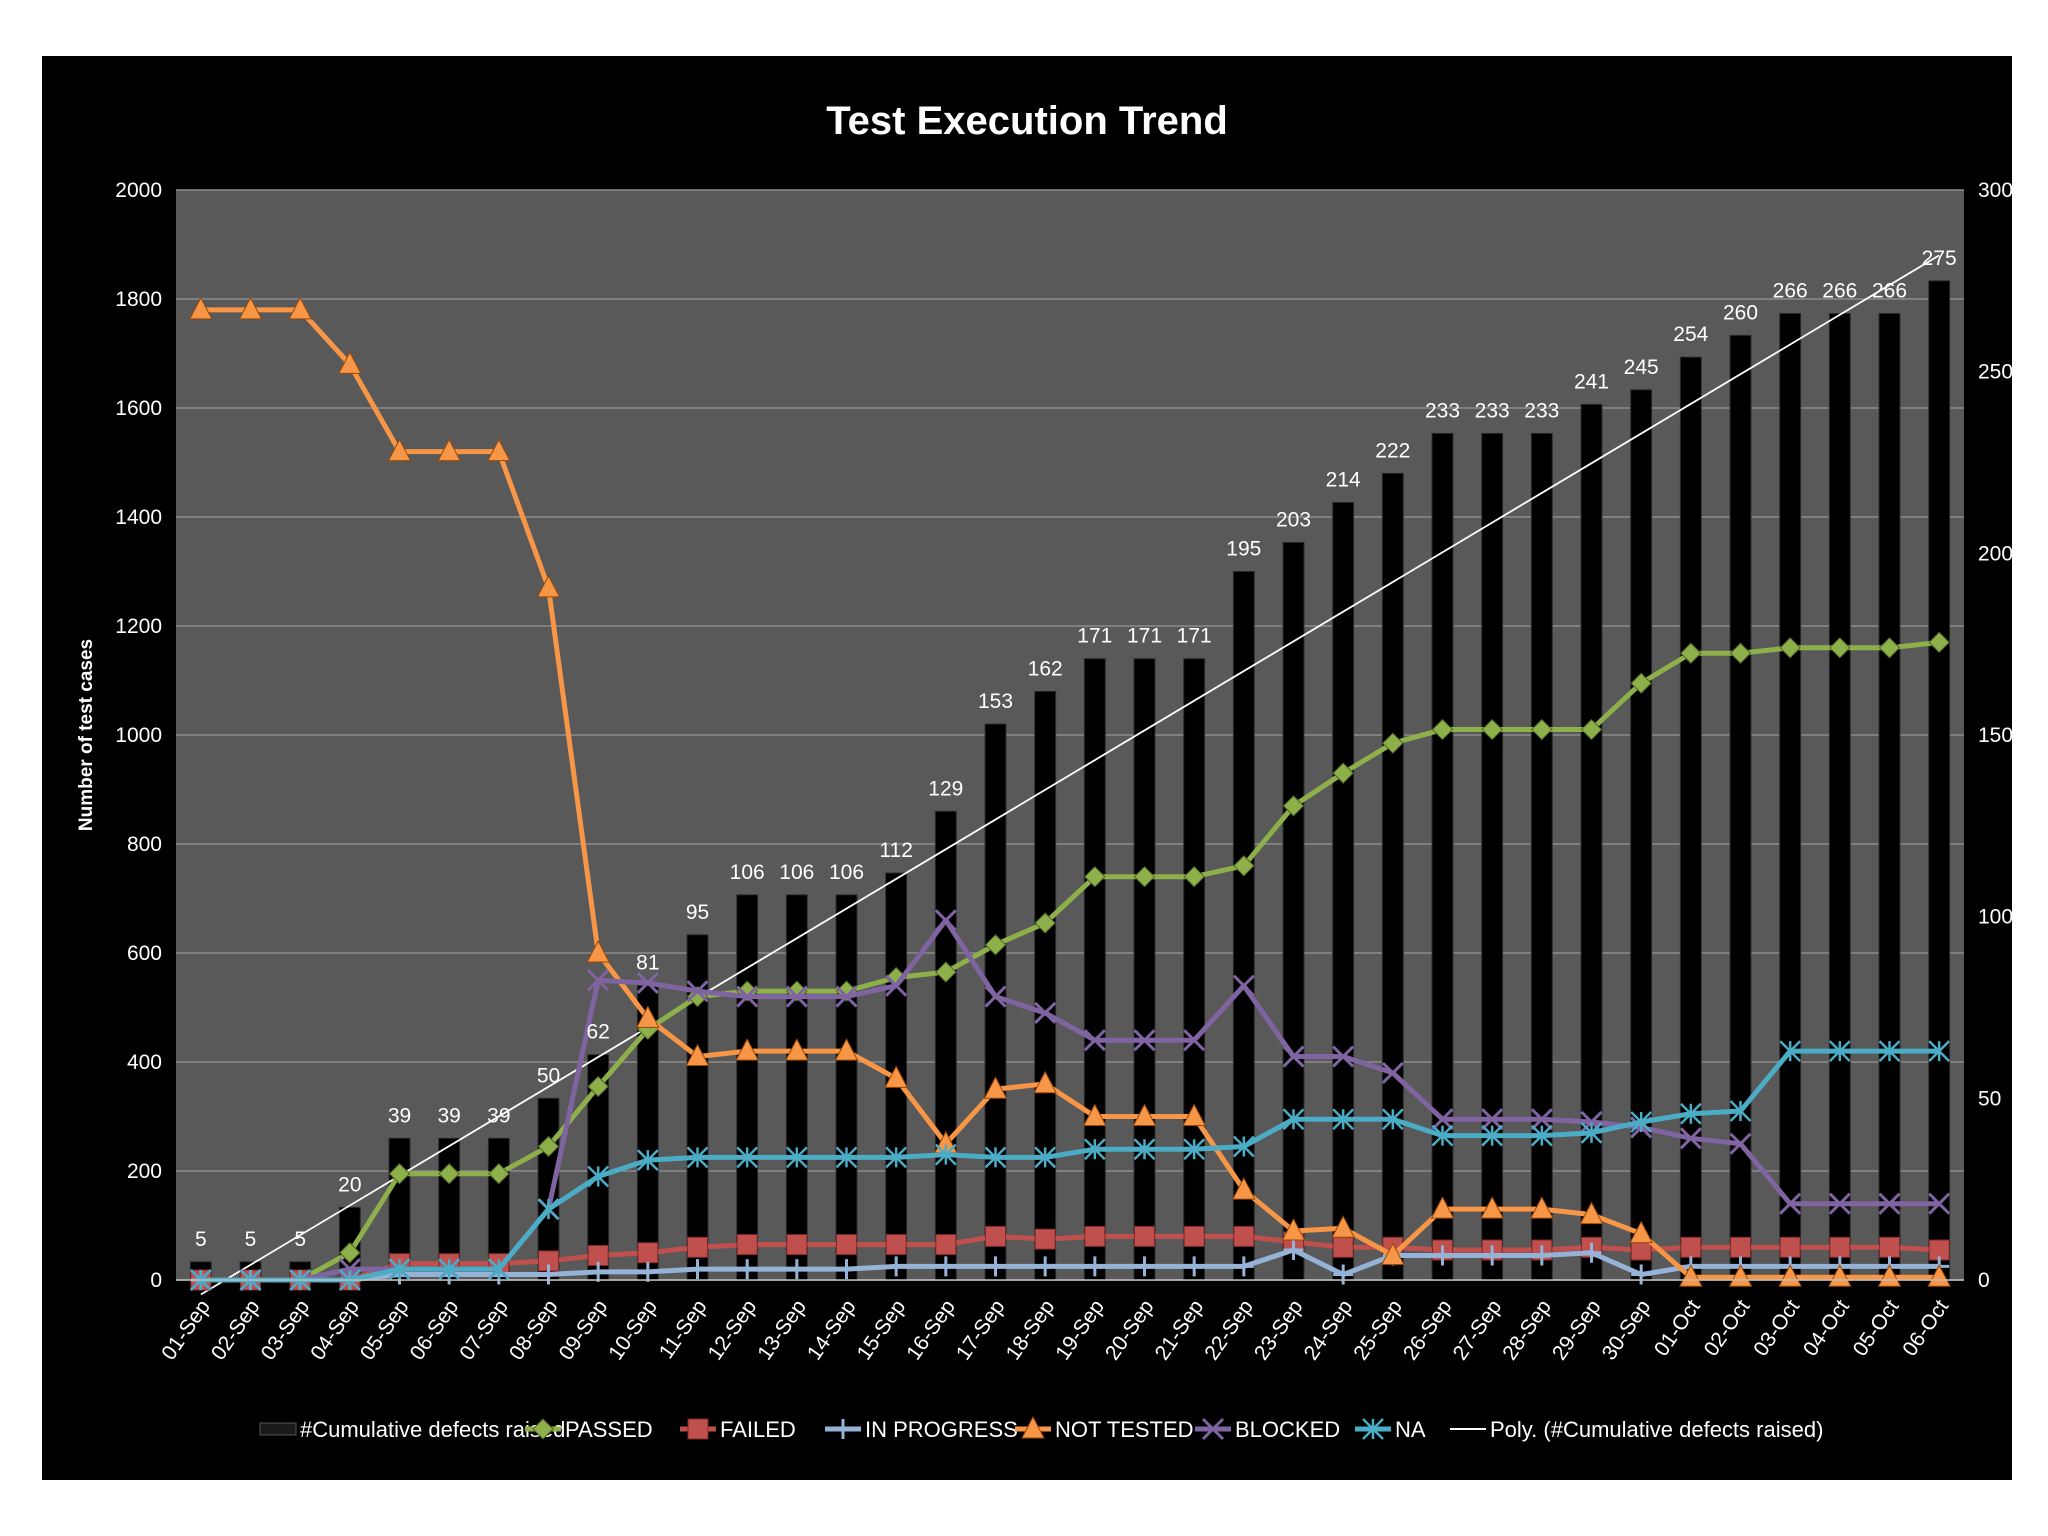 The image size is (2048, 1536). Describe the element at coordinates (1627, 1330) in the screenshot. I see `x-tick-label: 30-Sep` at that location.